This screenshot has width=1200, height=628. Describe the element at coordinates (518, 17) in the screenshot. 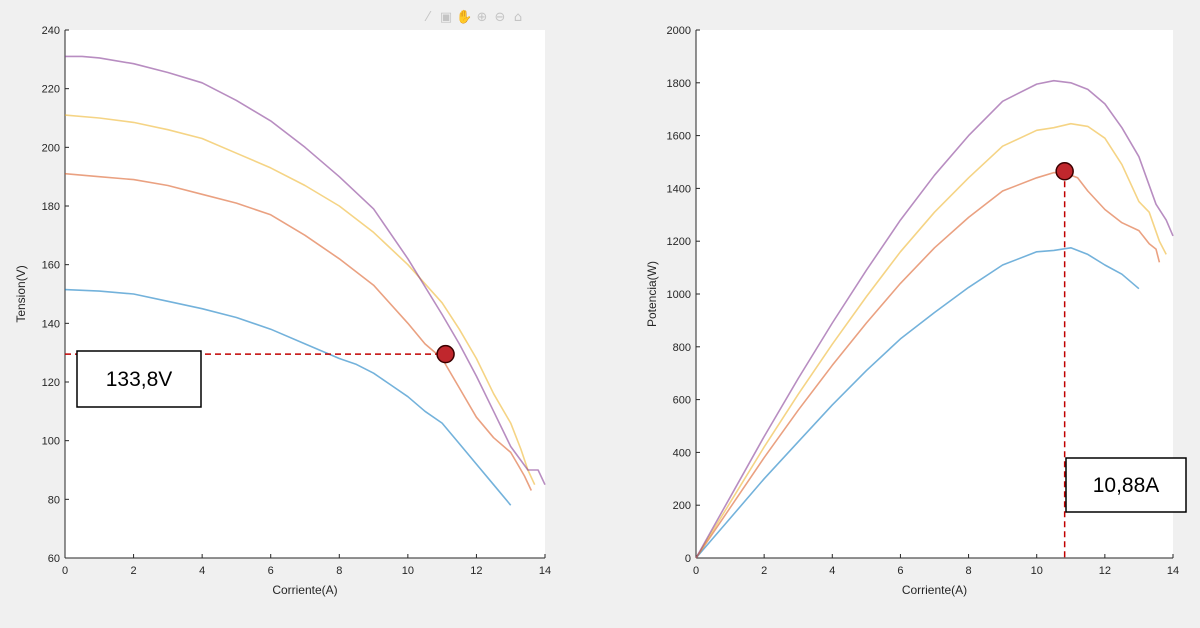

I see `home-icon: ⌂` at that location.